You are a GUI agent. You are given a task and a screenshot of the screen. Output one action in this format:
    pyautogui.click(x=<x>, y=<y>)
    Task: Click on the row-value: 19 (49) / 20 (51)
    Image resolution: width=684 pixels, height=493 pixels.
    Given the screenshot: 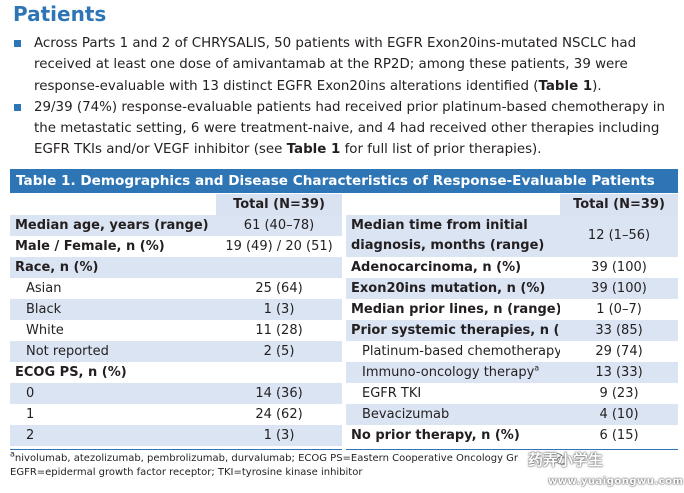 What is the action you would take?
    pyautogui.click(x=279, y=246)
    